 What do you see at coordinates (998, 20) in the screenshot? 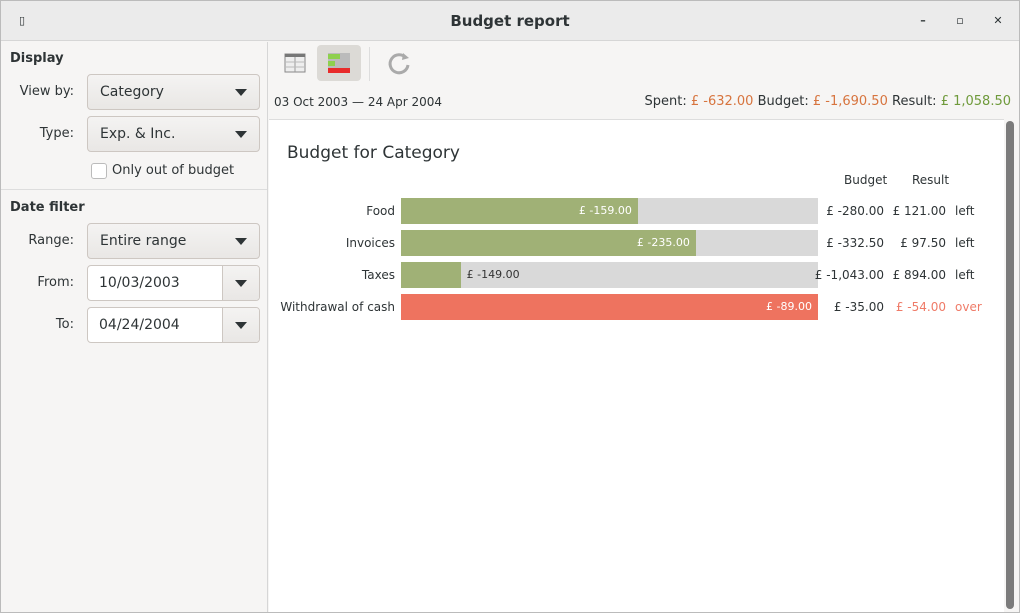
I see `close-button: ✕` at bounding box center [998, 20].